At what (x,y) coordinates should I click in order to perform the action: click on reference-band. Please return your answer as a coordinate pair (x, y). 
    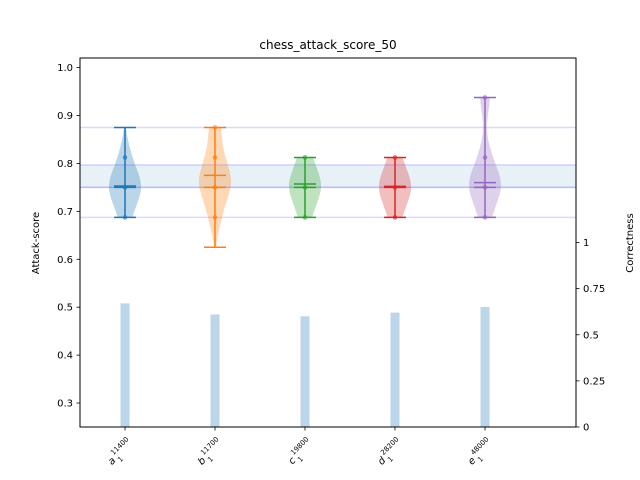
    Looking at the image, I should click on (328, 176).